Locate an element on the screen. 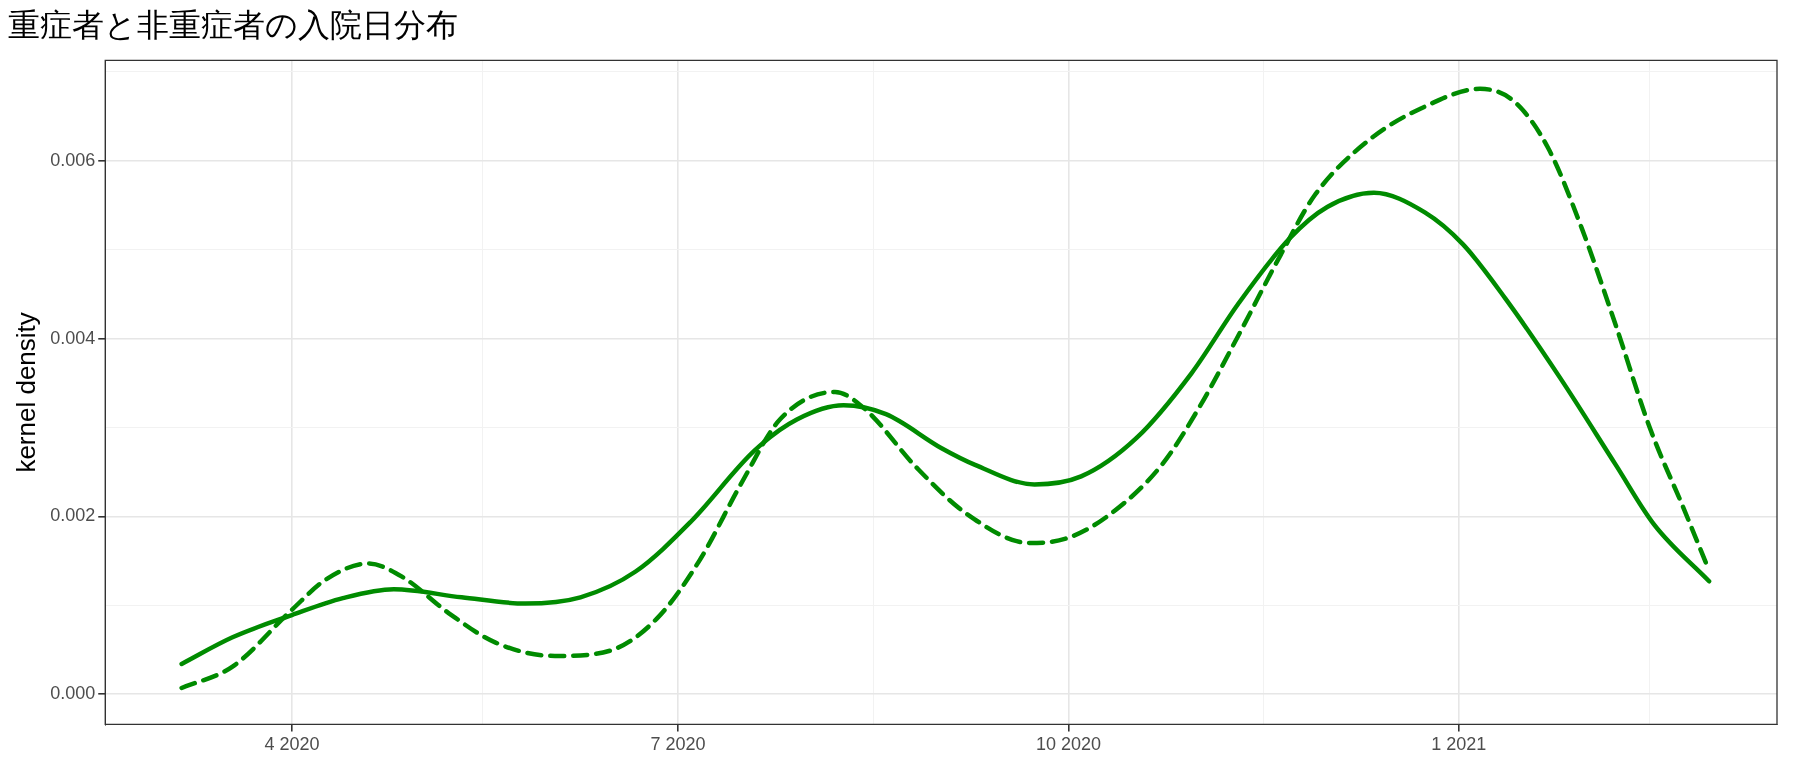 The height and width of the screenshot is (765, 1811). x-tick-label: 1 2021 is located at coordinates (1459, 744).